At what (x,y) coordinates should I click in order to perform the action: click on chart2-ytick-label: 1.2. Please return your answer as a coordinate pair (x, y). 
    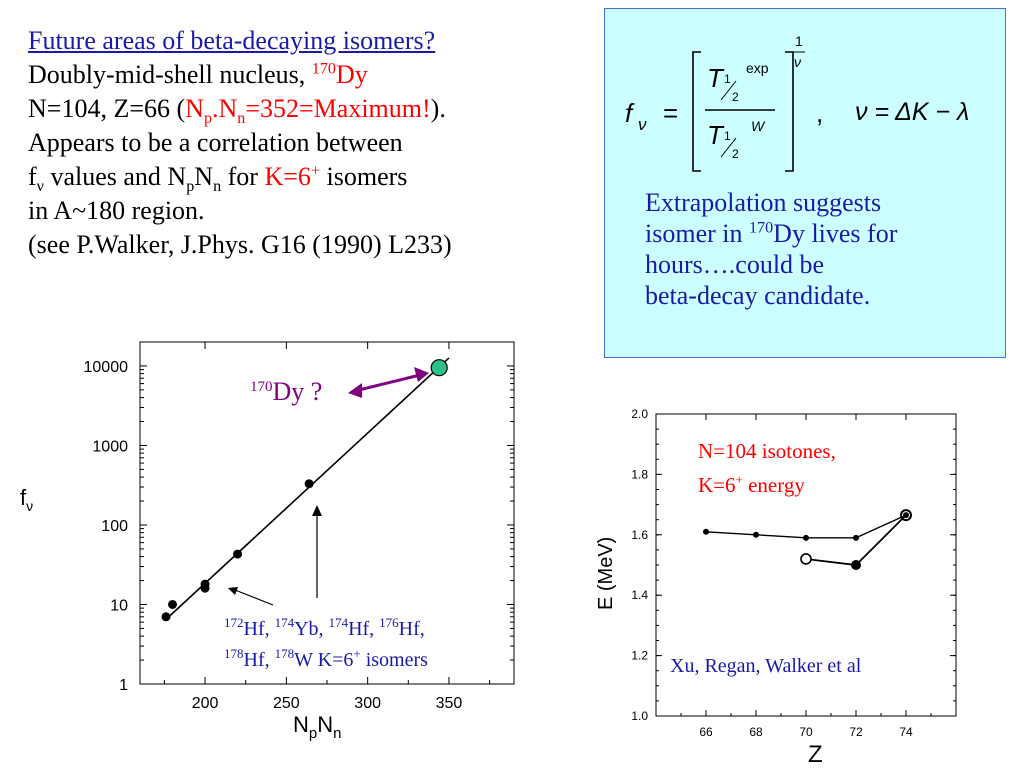
    Looking at the image, I should click on (639, 656).